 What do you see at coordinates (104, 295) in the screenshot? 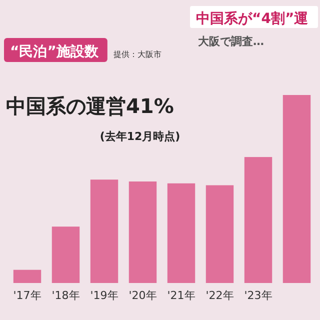
I see `x-tick-label: '19年` at bounding box center [104, 295].